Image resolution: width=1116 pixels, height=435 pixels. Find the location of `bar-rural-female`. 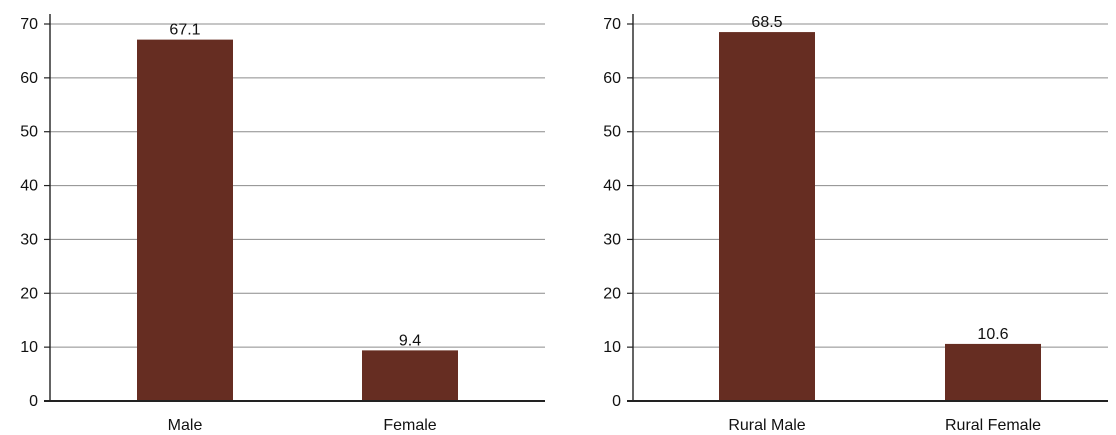

bar-rural-female is located at coordinates (993, 372).